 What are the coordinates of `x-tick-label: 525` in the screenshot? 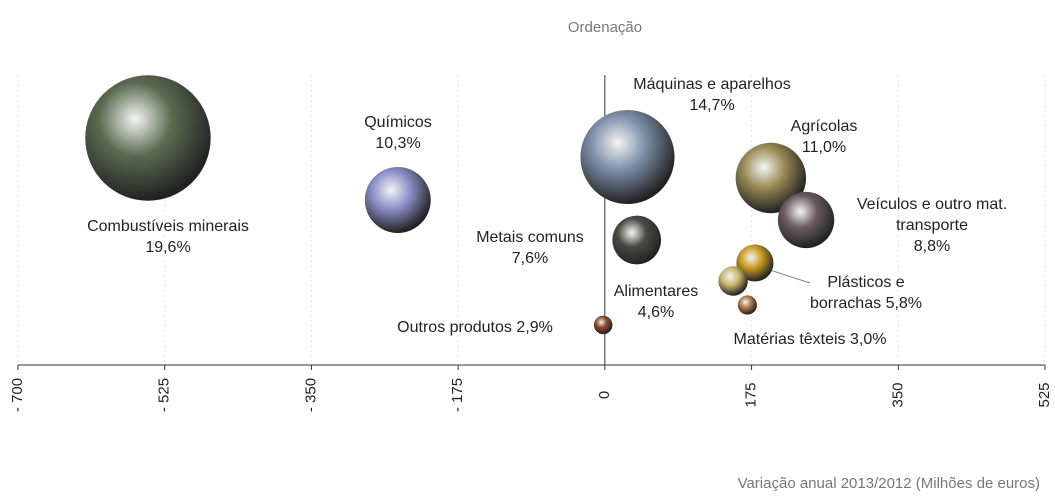 It's located at (1044, 394).